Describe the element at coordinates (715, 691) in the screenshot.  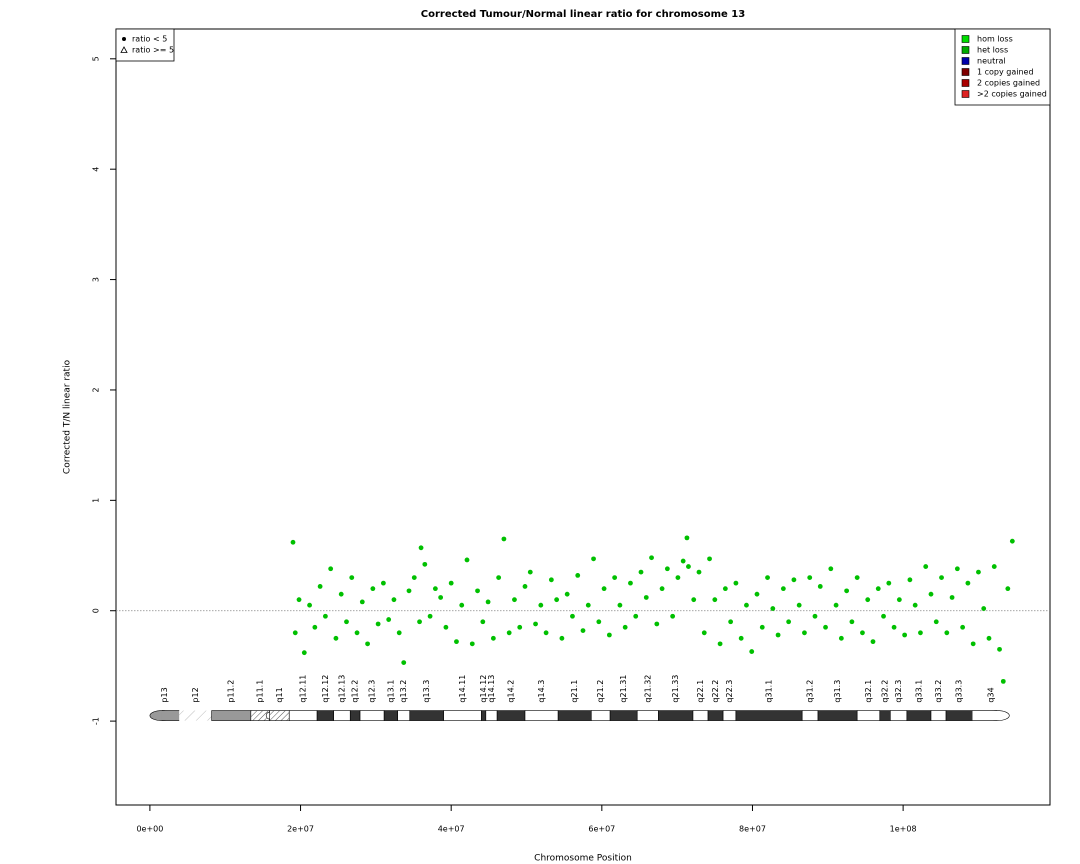
I see `band-label: q22.2` at that location.